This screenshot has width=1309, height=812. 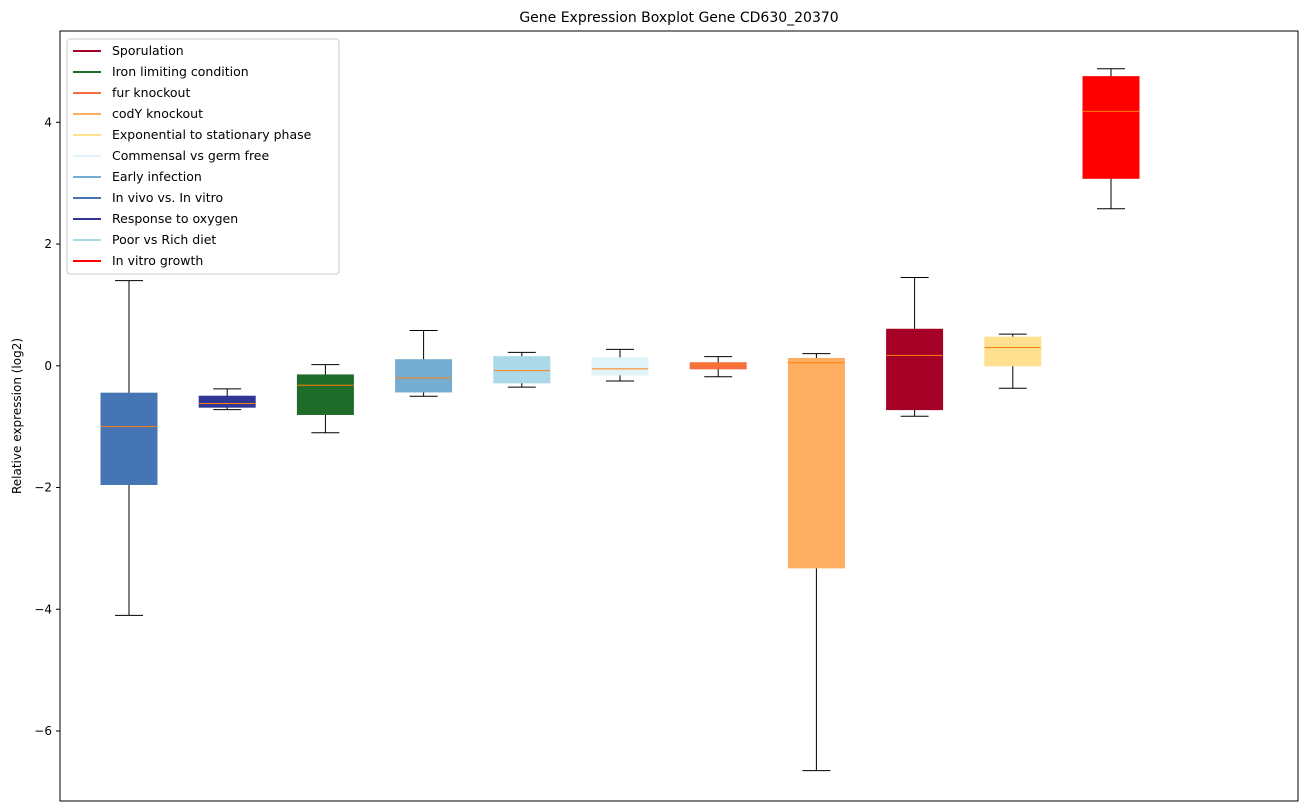 I want to click on legend-label: Sporulation, so click(x=148, y=50).